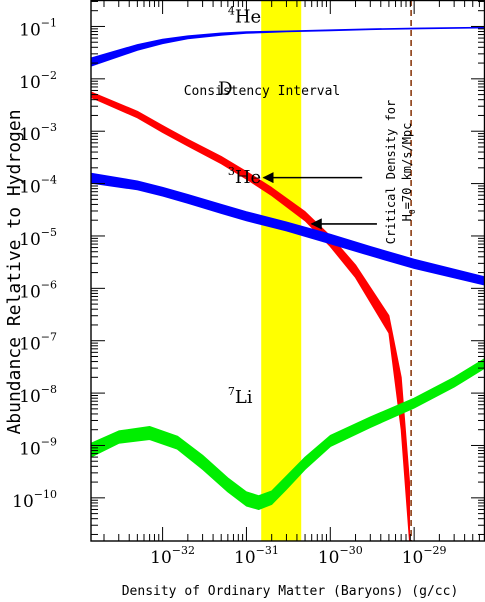 The width and height of the screenshot is (485, 602). I want to click on series-label-3he: 3He, so click(244, 176).